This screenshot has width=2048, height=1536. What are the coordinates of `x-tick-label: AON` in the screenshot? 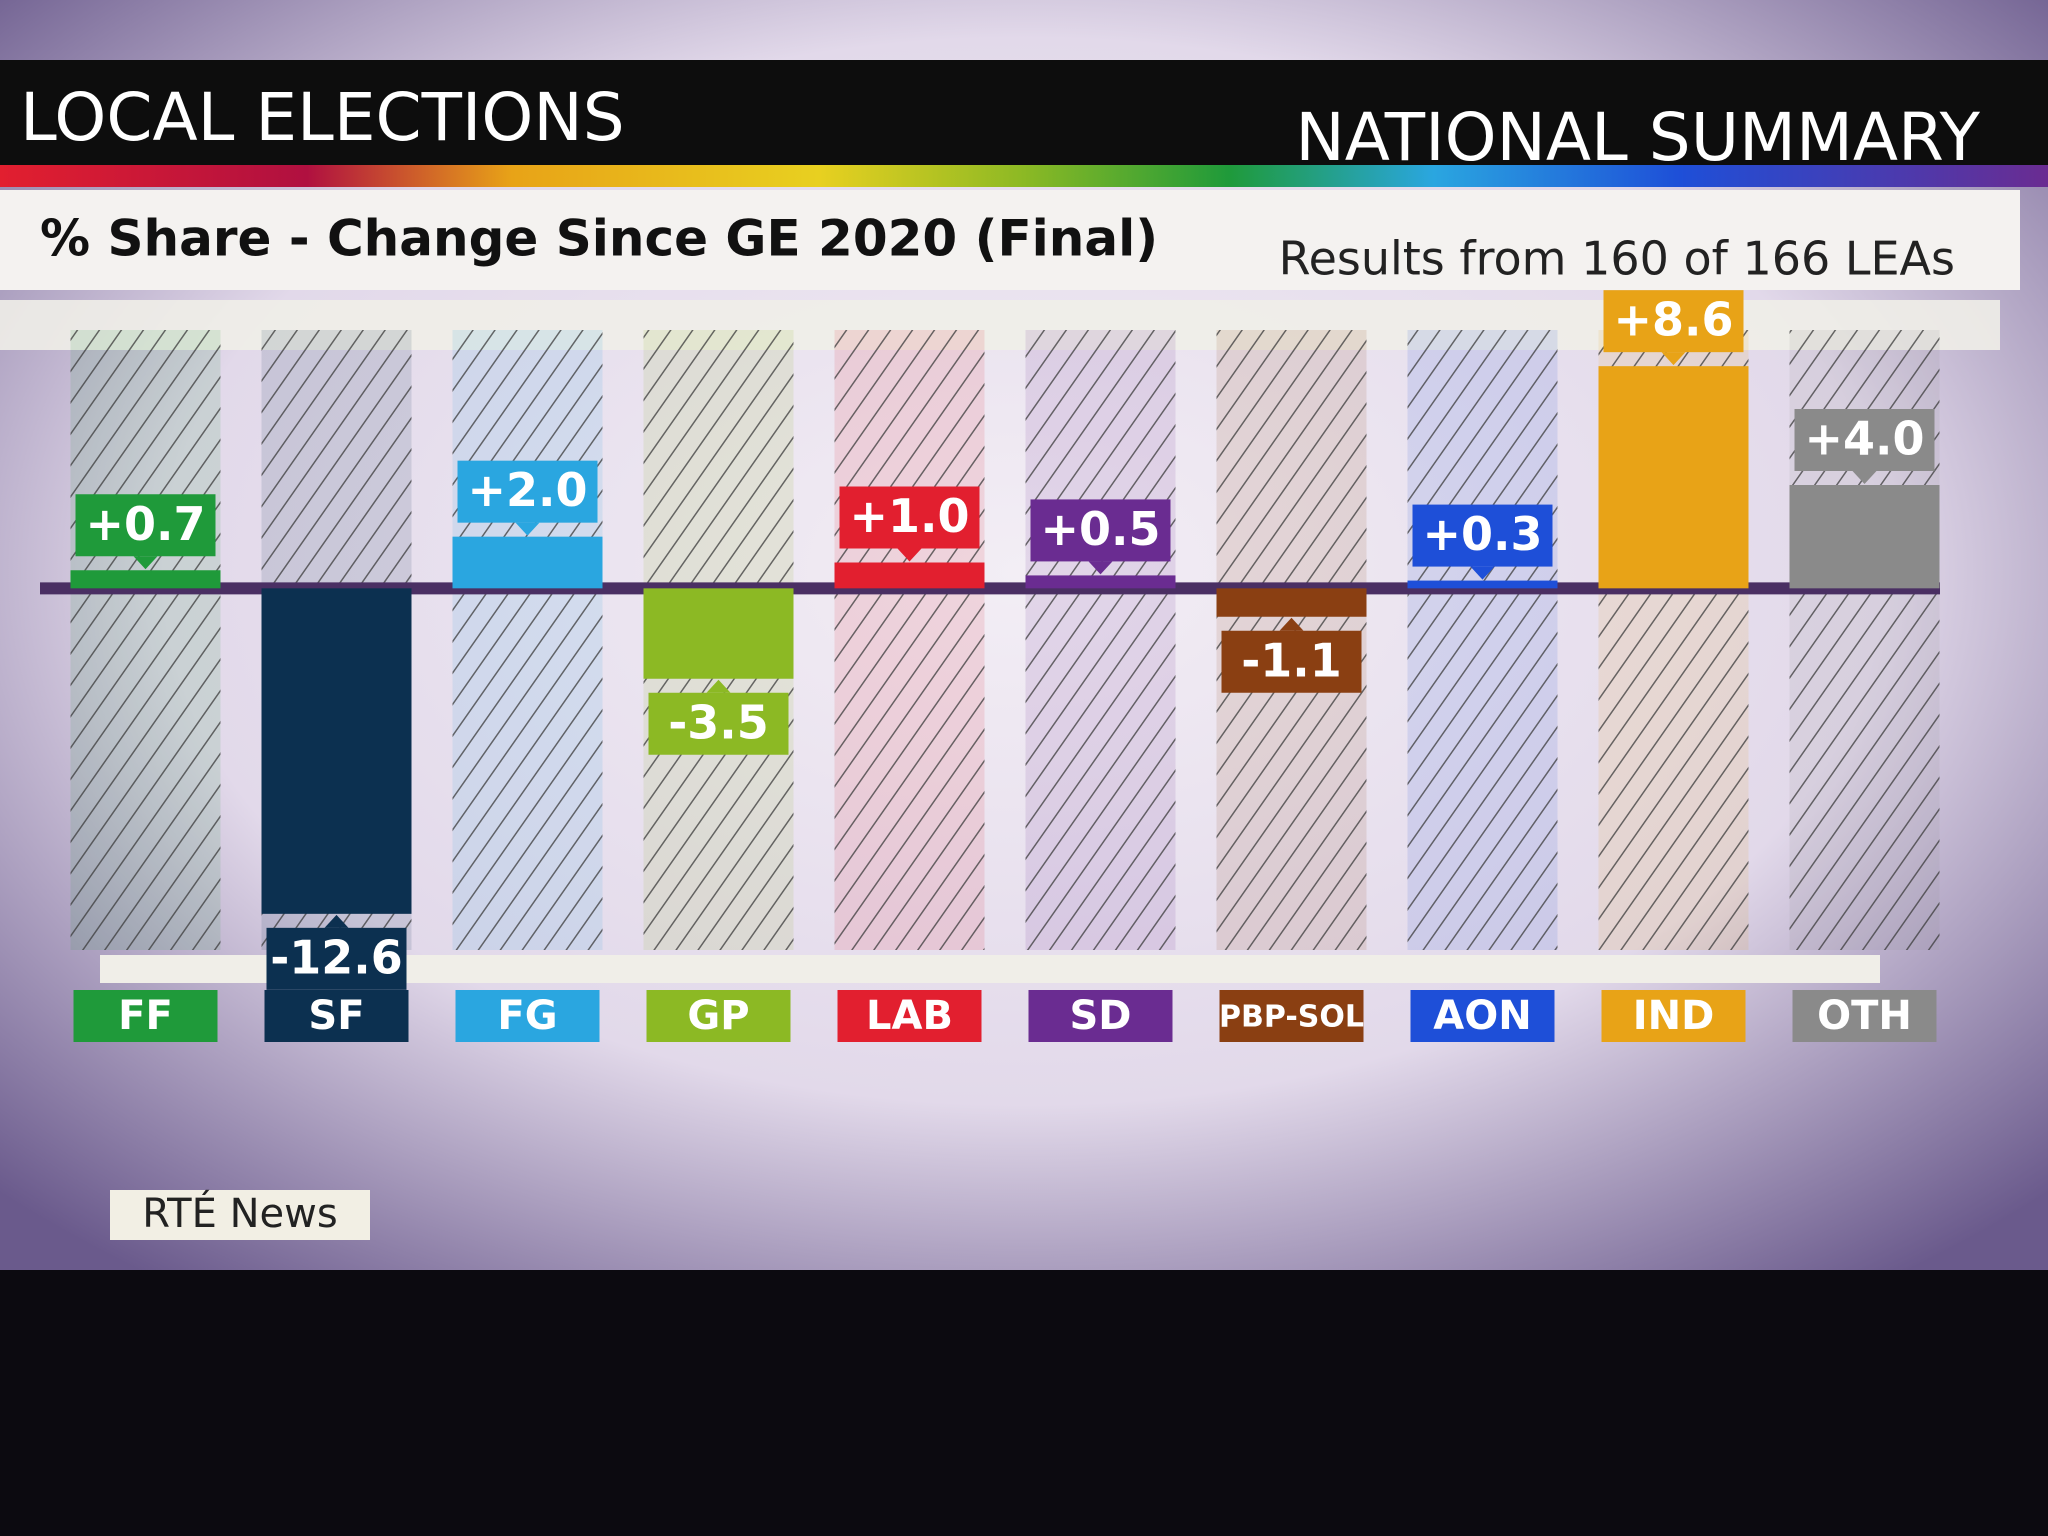 It's located at (1482, 1016).